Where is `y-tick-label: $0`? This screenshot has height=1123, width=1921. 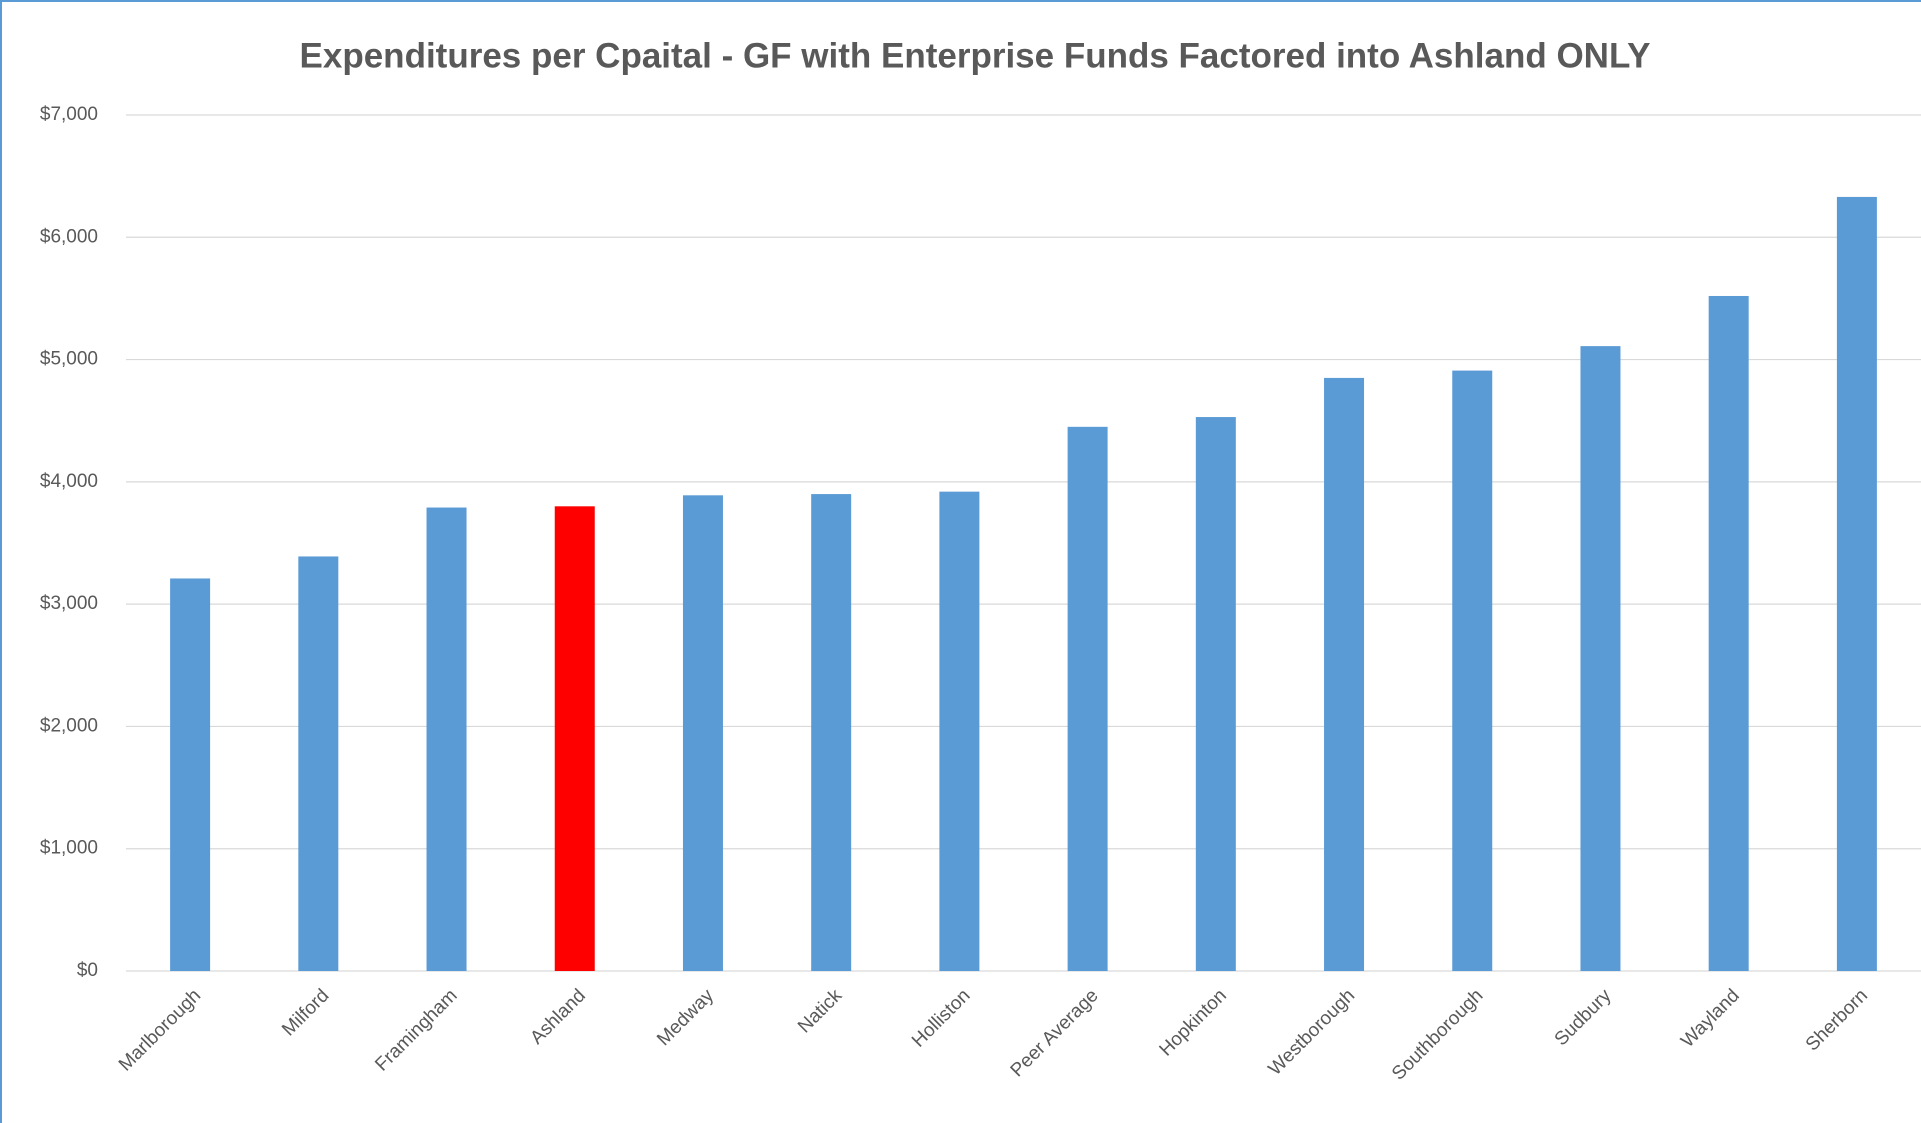 y-tick-label: $0 is located at coordinates (87, 970).